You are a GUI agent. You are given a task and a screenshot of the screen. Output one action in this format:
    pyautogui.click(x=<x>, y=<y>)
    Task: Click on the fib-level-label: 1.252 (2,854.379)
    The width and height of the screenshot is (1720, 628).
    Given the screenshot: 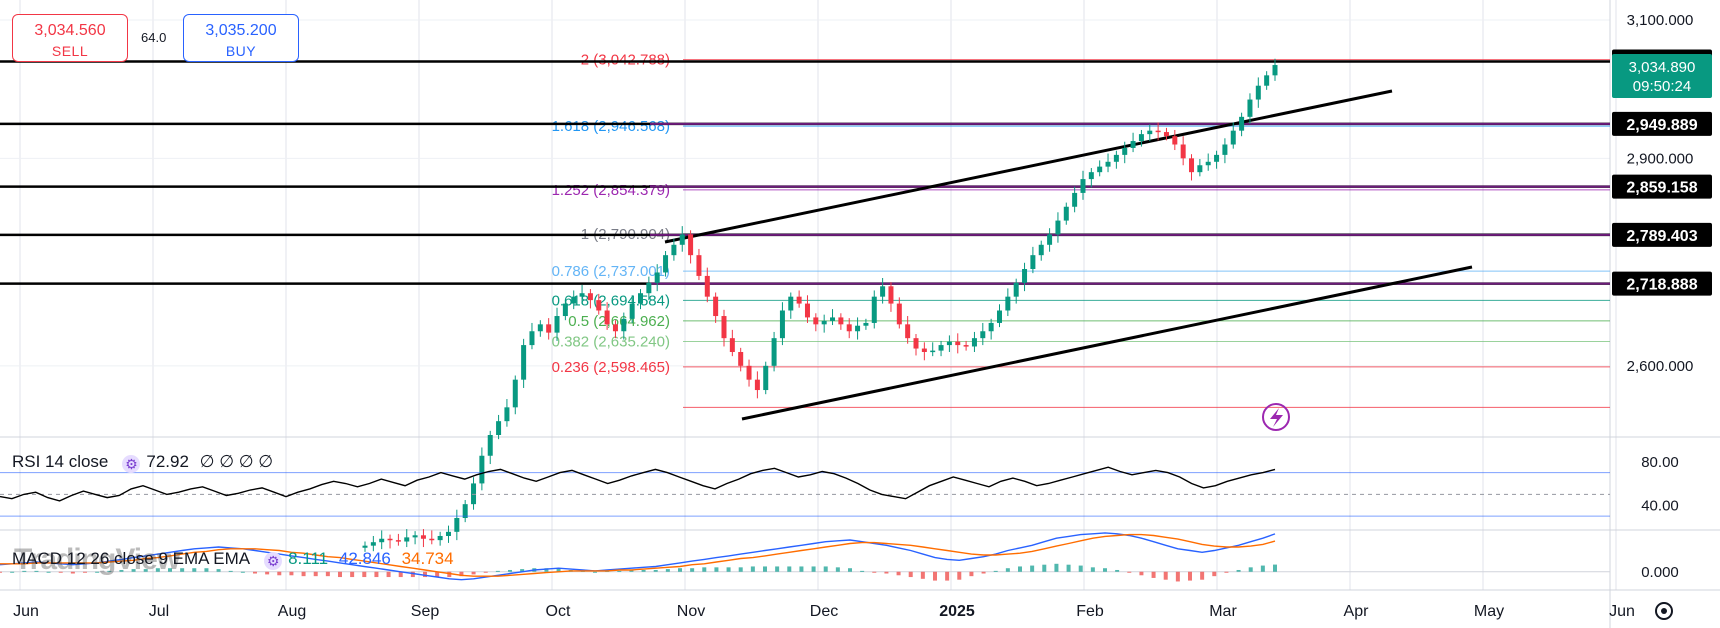 What is the action you would take?
    pyautogui.click(x=611, y=190)
    